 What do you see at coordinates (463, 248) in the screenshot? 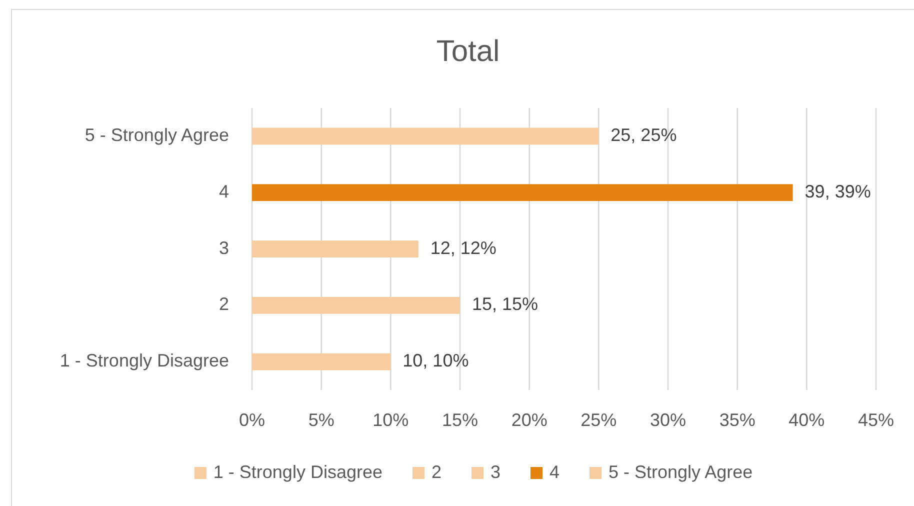
I see `data-label: 12, 12%` at bounding box center [463, 248].